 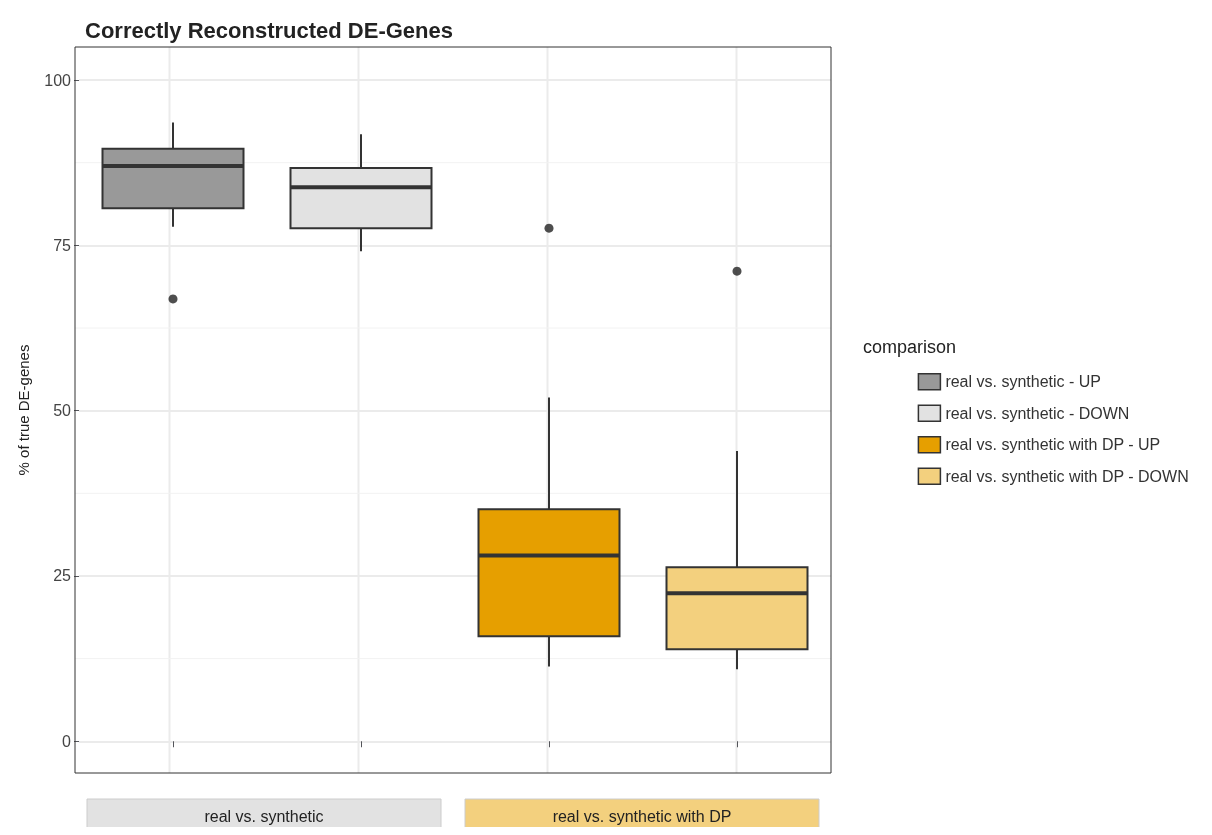 What do you see at coordinates (62, 245) in the screenshot?
I see `y-tick-label: 75` at bounding box center [62, 245].